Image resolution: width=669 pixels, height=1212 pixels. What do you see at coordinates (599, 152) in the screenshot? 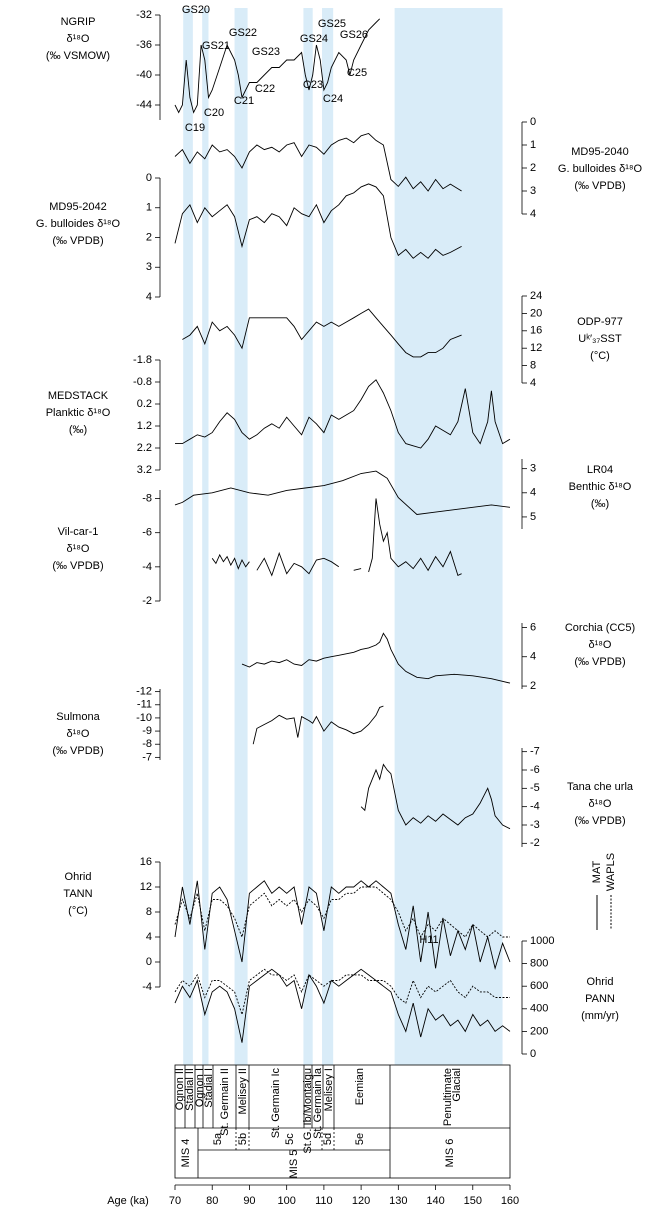
I see `axis-title: MD95-2040` at bounding box center [599, 152].